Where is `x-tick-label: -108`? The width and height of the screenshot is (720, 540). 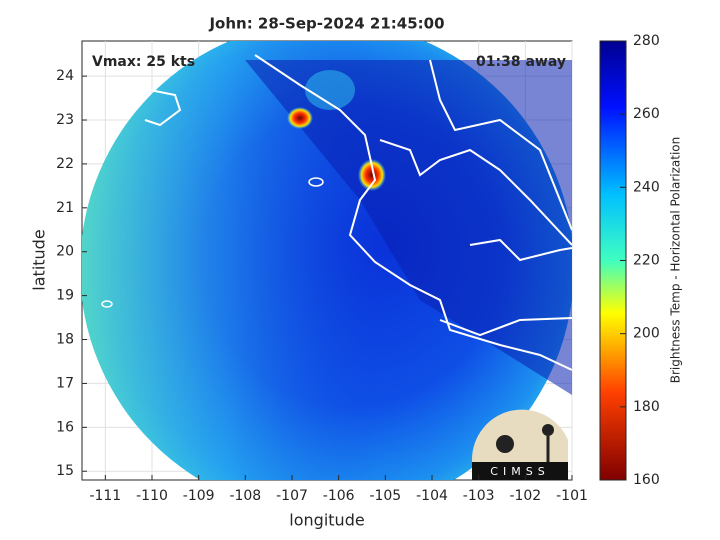
x-tick-label: -108 is located at coordinates (245, 496).